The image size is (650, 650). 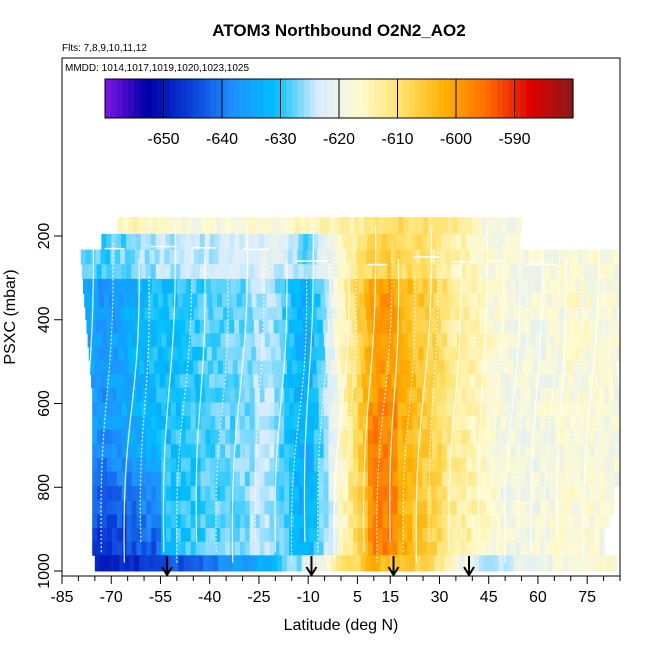 I want to click on profile-marker-head, so click(x=311, y=571).